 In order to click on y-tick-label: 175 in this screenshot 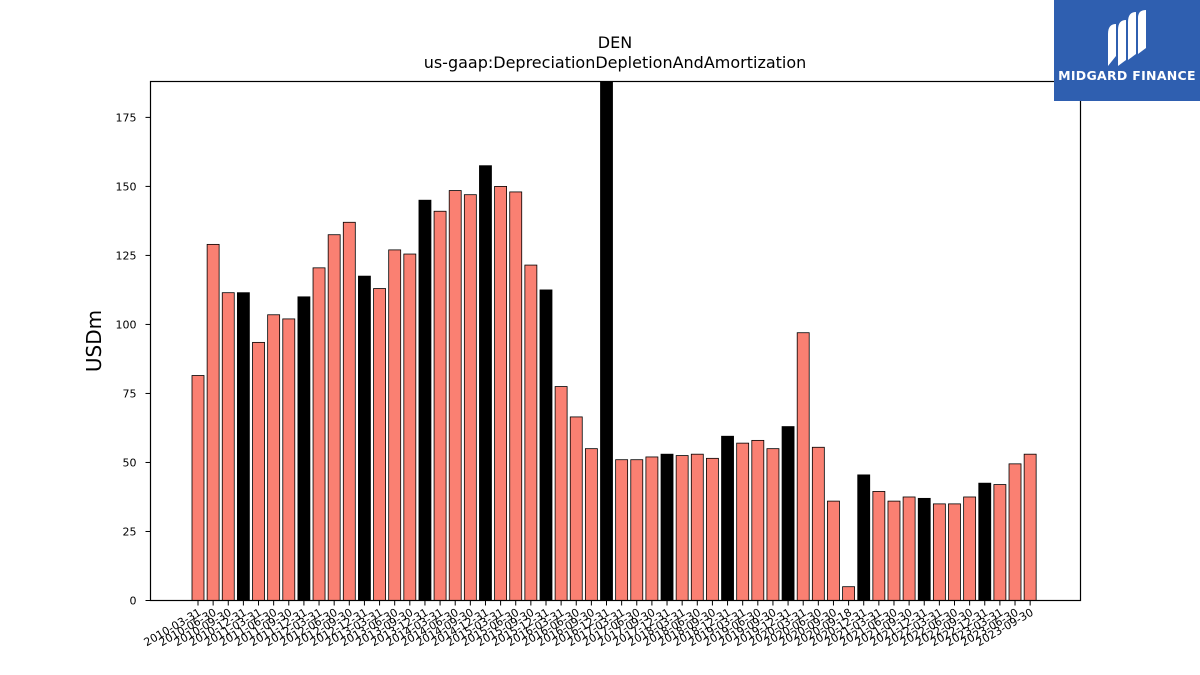, I will do `click(126, 117)`.